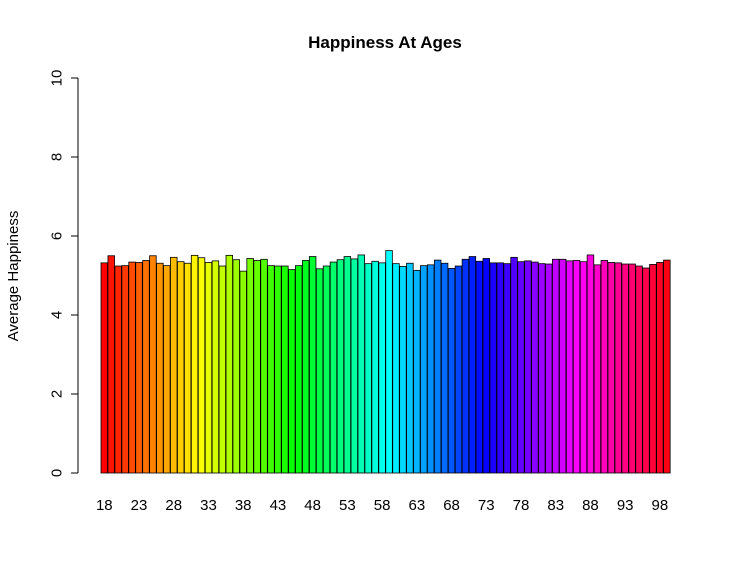 Image resolution: width=735 pixels, height=572 pixels. What do you see at coordinates (208, 505) in the screenshot?
I see `x-tick-label: 33` at bounding box center [208, 505].